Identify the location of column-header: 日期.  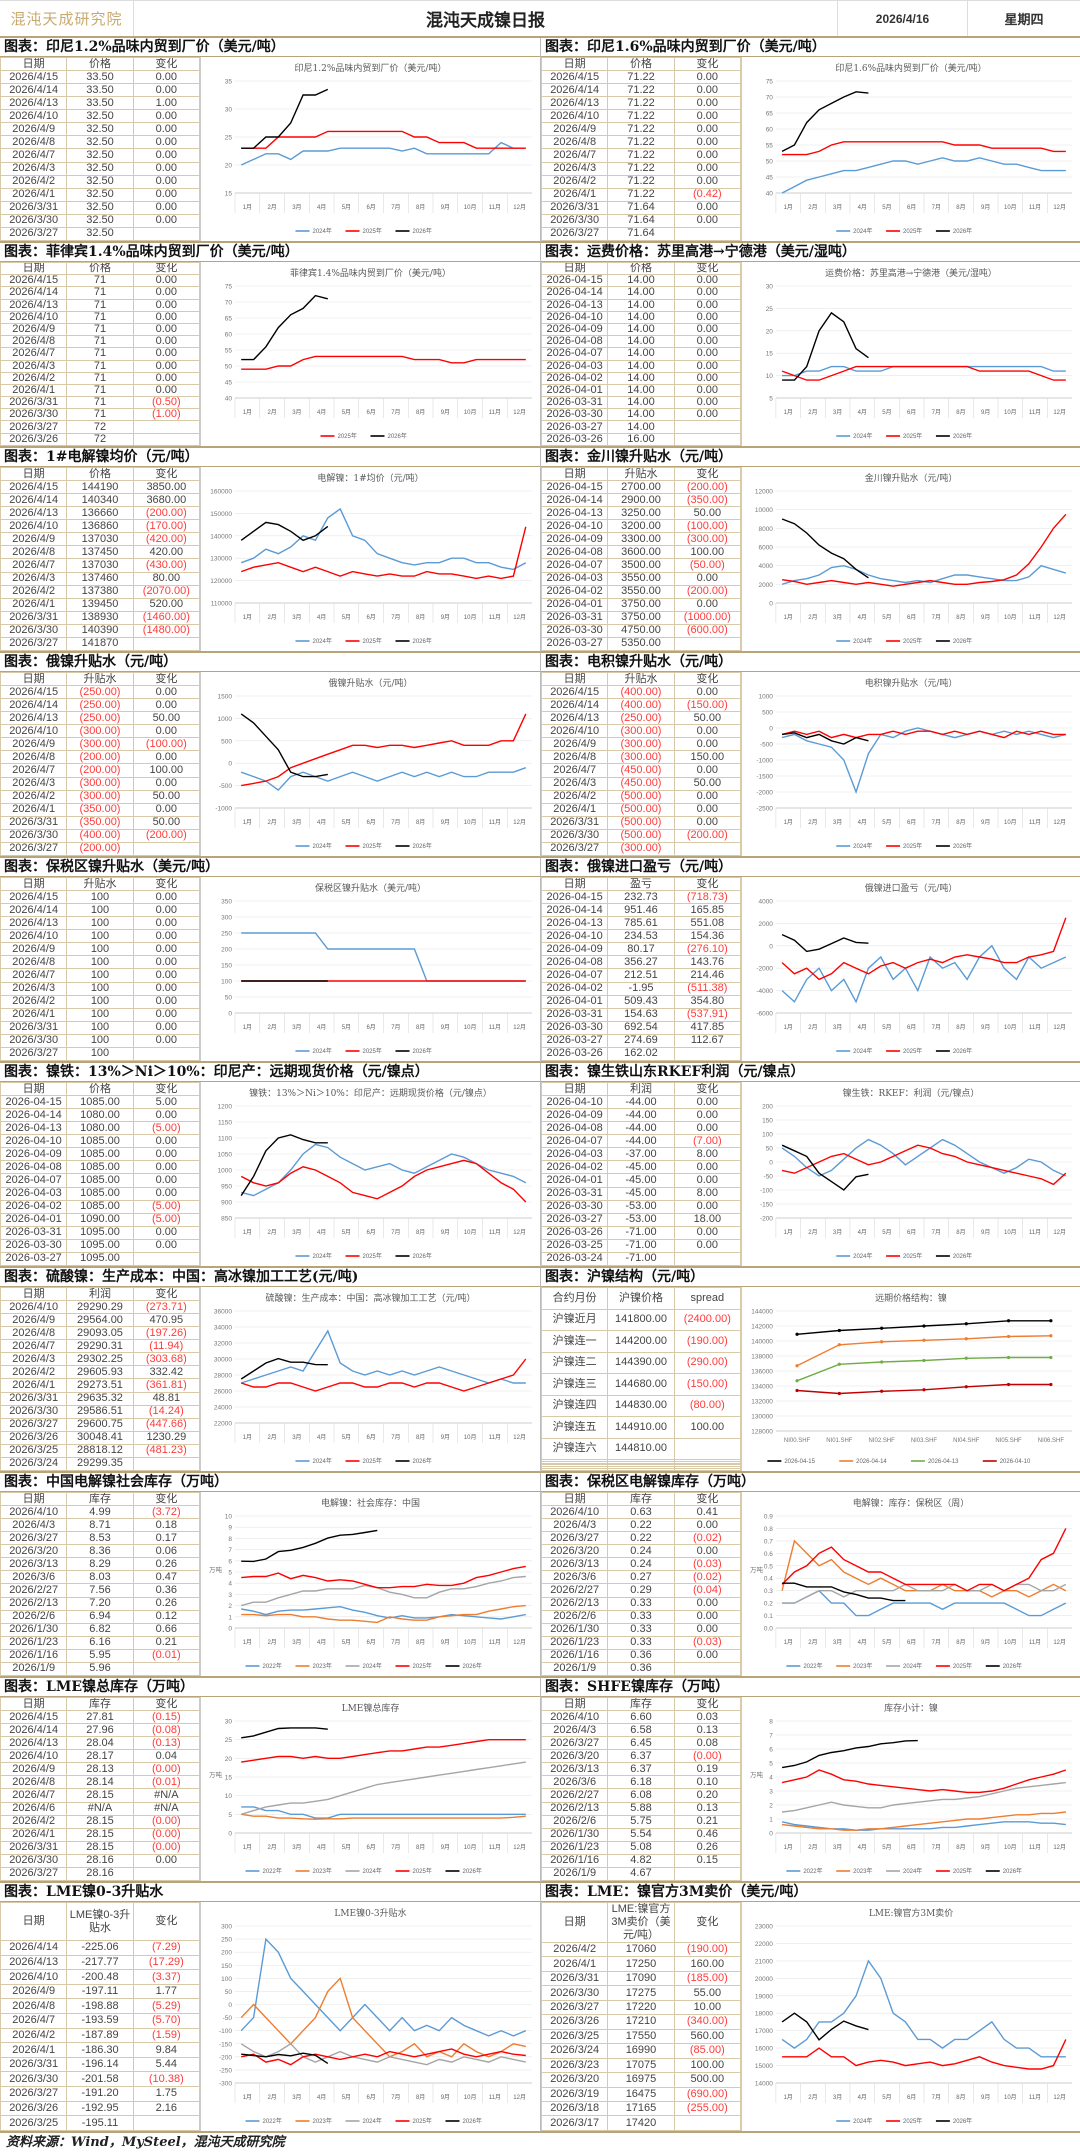
(34, 268).